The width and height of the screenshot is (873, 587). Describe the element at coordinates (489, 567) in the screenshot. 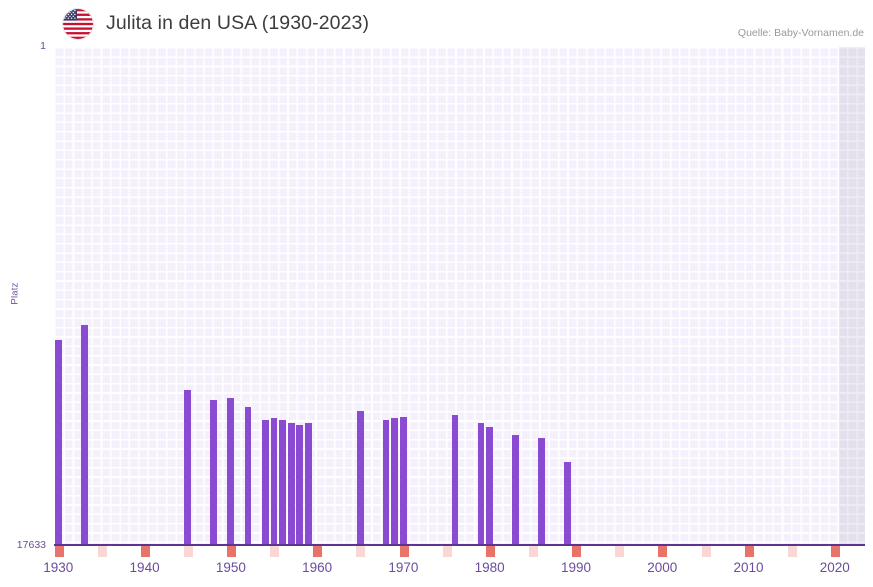

I see `x-axis-tick-label: 1980` at that location.